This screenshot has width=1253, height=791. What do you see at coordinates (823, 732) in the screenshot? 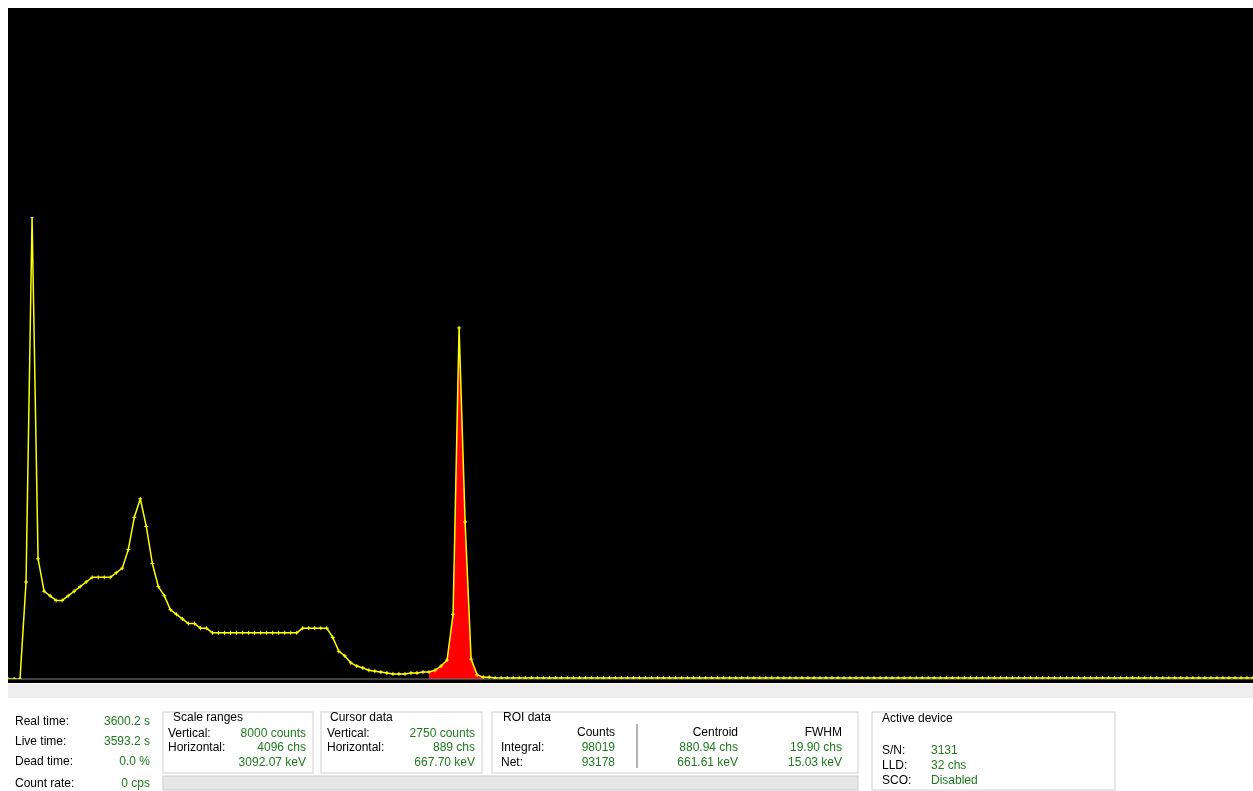
I see `text: FWHM` at bounding box center [823, 732].